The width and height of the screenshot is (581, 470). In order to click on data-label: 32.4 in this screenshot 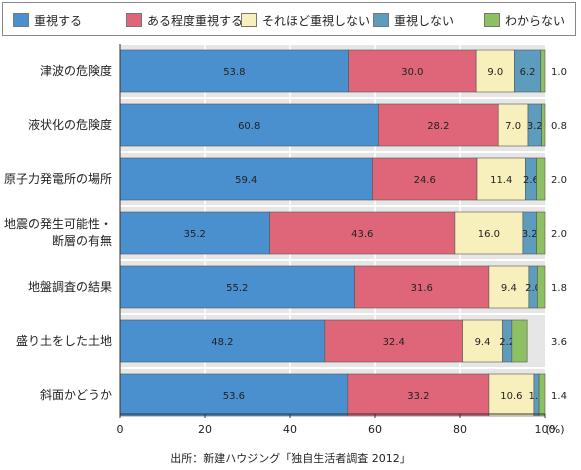, I will do `click(394, 342)`.